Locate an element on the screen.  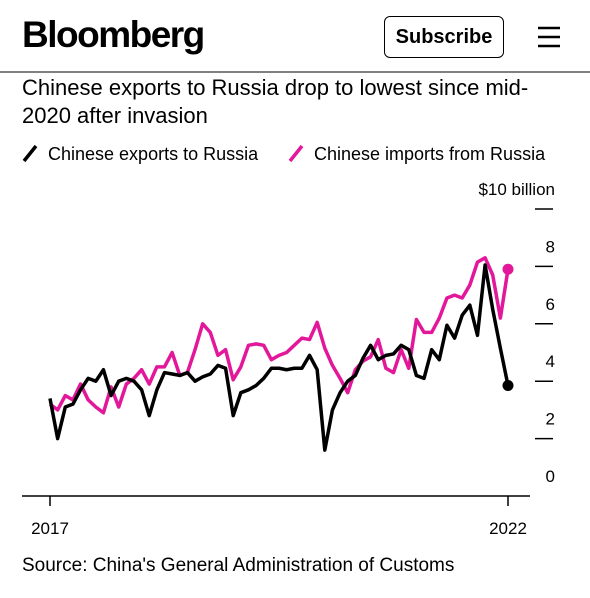
legend-label: Chinese exports to Russia is located at coordinates (153, 154).